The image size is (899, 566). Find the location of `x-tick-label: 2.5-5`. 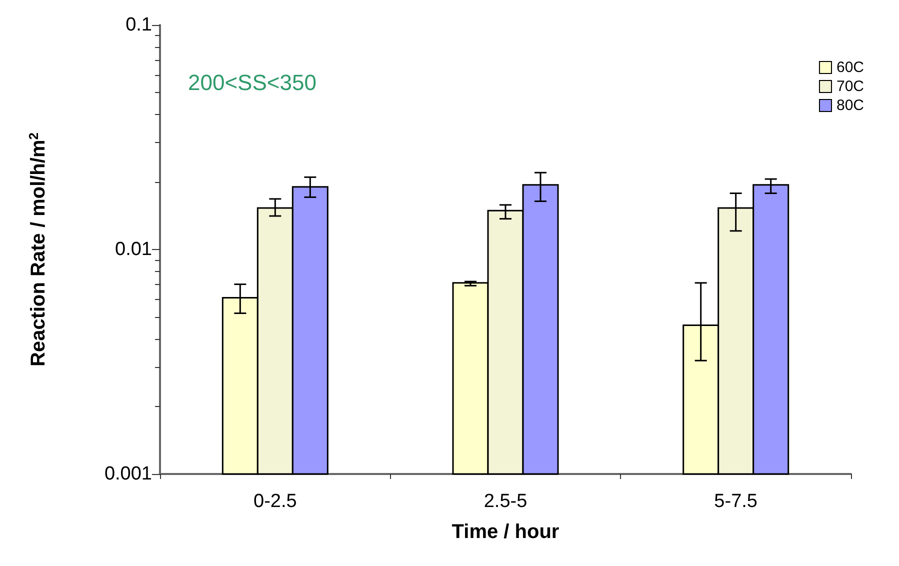

x-tick-label: 2.5-5 is located at coordinates (506, 501).